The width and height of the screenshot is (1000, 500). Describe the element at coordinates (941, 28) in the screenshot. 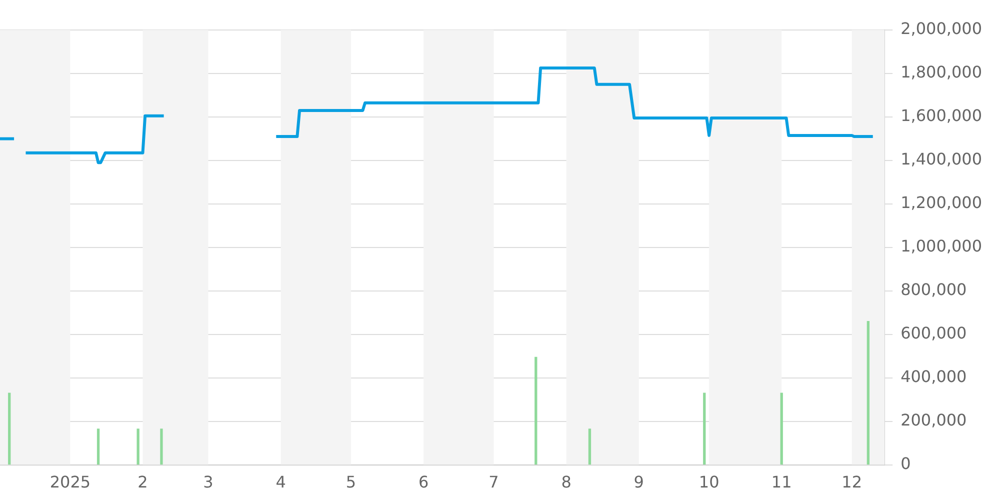

I see `y-tick-label: 2,000,000` at that location.